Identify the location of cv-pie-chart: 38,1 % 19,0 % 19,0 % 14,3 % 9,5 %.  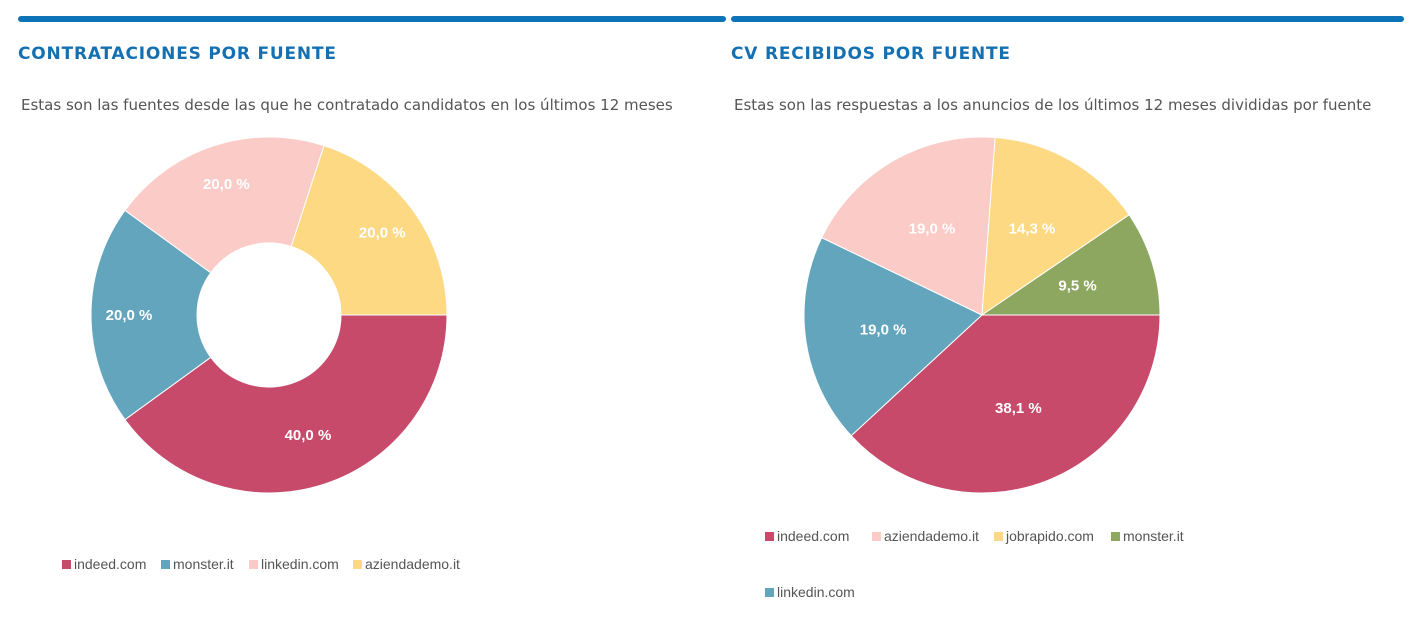
(982, 315).